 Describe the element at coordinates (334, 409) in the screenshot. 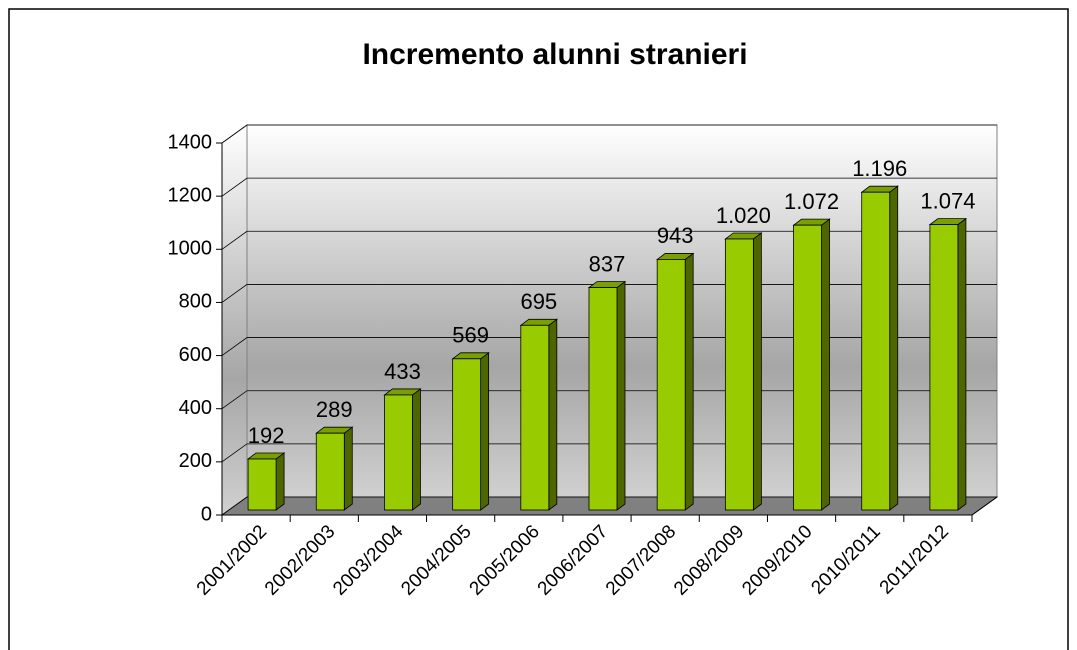

I see `data-label: 289` at that location.